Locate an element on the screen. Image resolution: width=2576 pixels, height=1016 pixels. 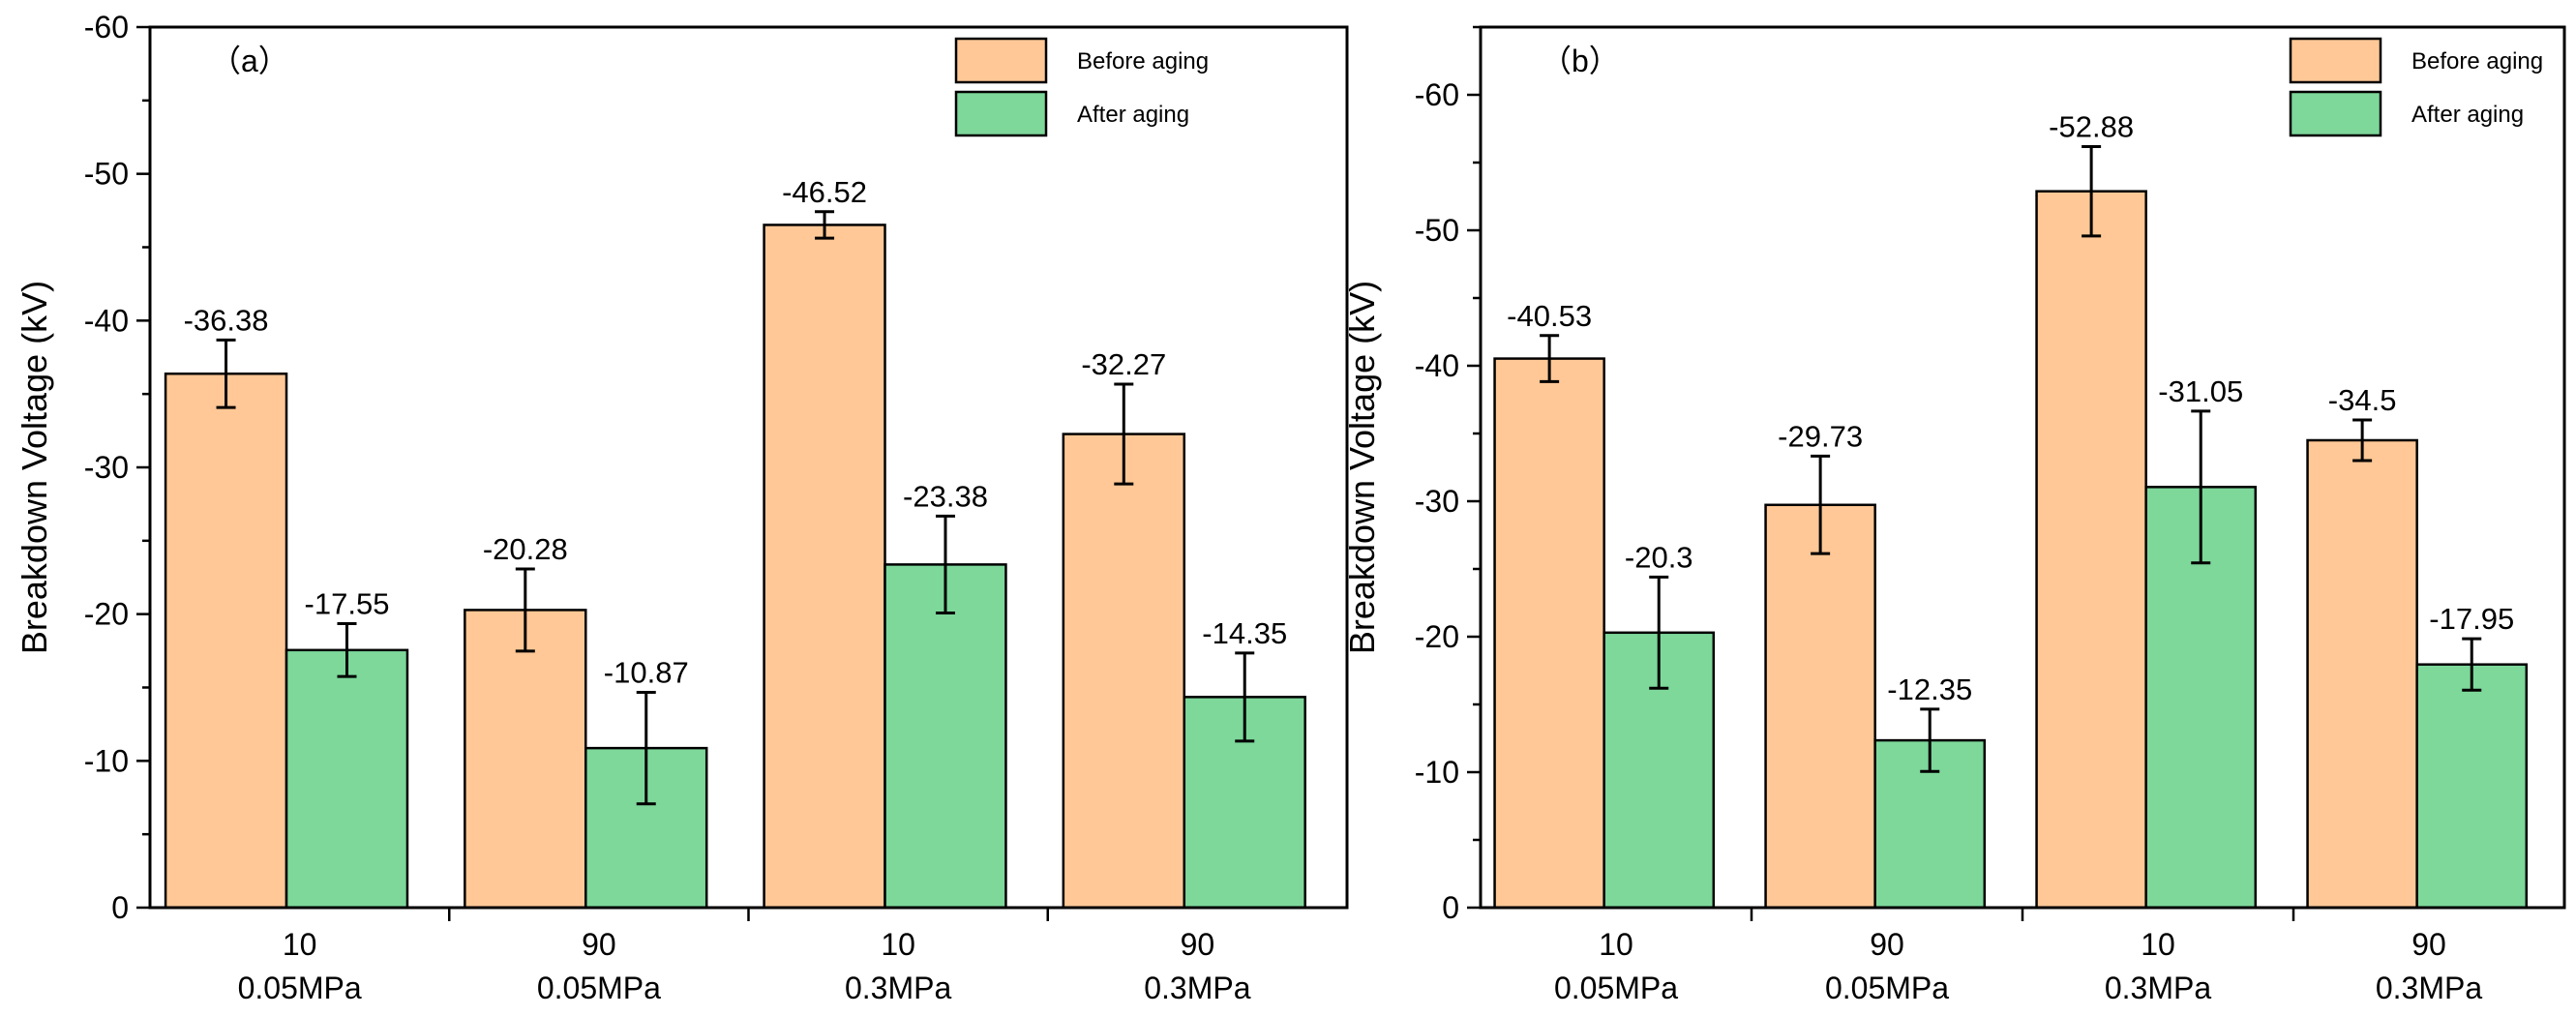
value-label-before-2: -52.88 is located at coordinates (2091, 126).